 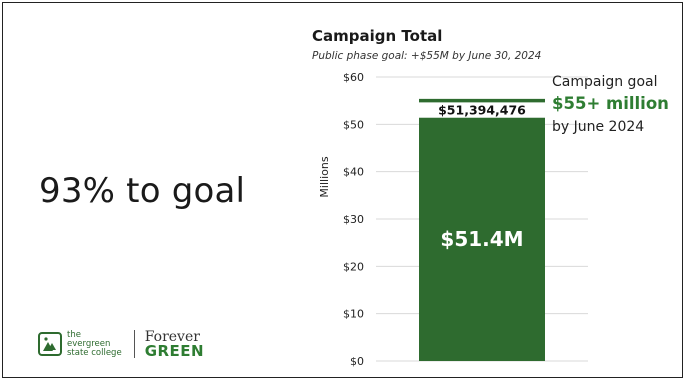 I want to click on school-line: evergreen, so click(x=89, y=343).